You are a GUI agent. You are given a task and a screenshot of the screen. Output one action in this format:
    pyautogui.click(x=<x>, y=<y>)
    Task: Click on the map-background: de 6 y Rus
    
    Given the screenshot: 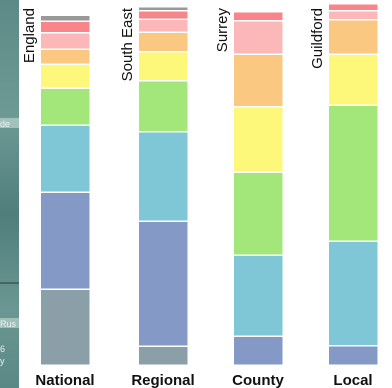 What is the action you would take?
    pyautogui.click(x=9, y=194)
    